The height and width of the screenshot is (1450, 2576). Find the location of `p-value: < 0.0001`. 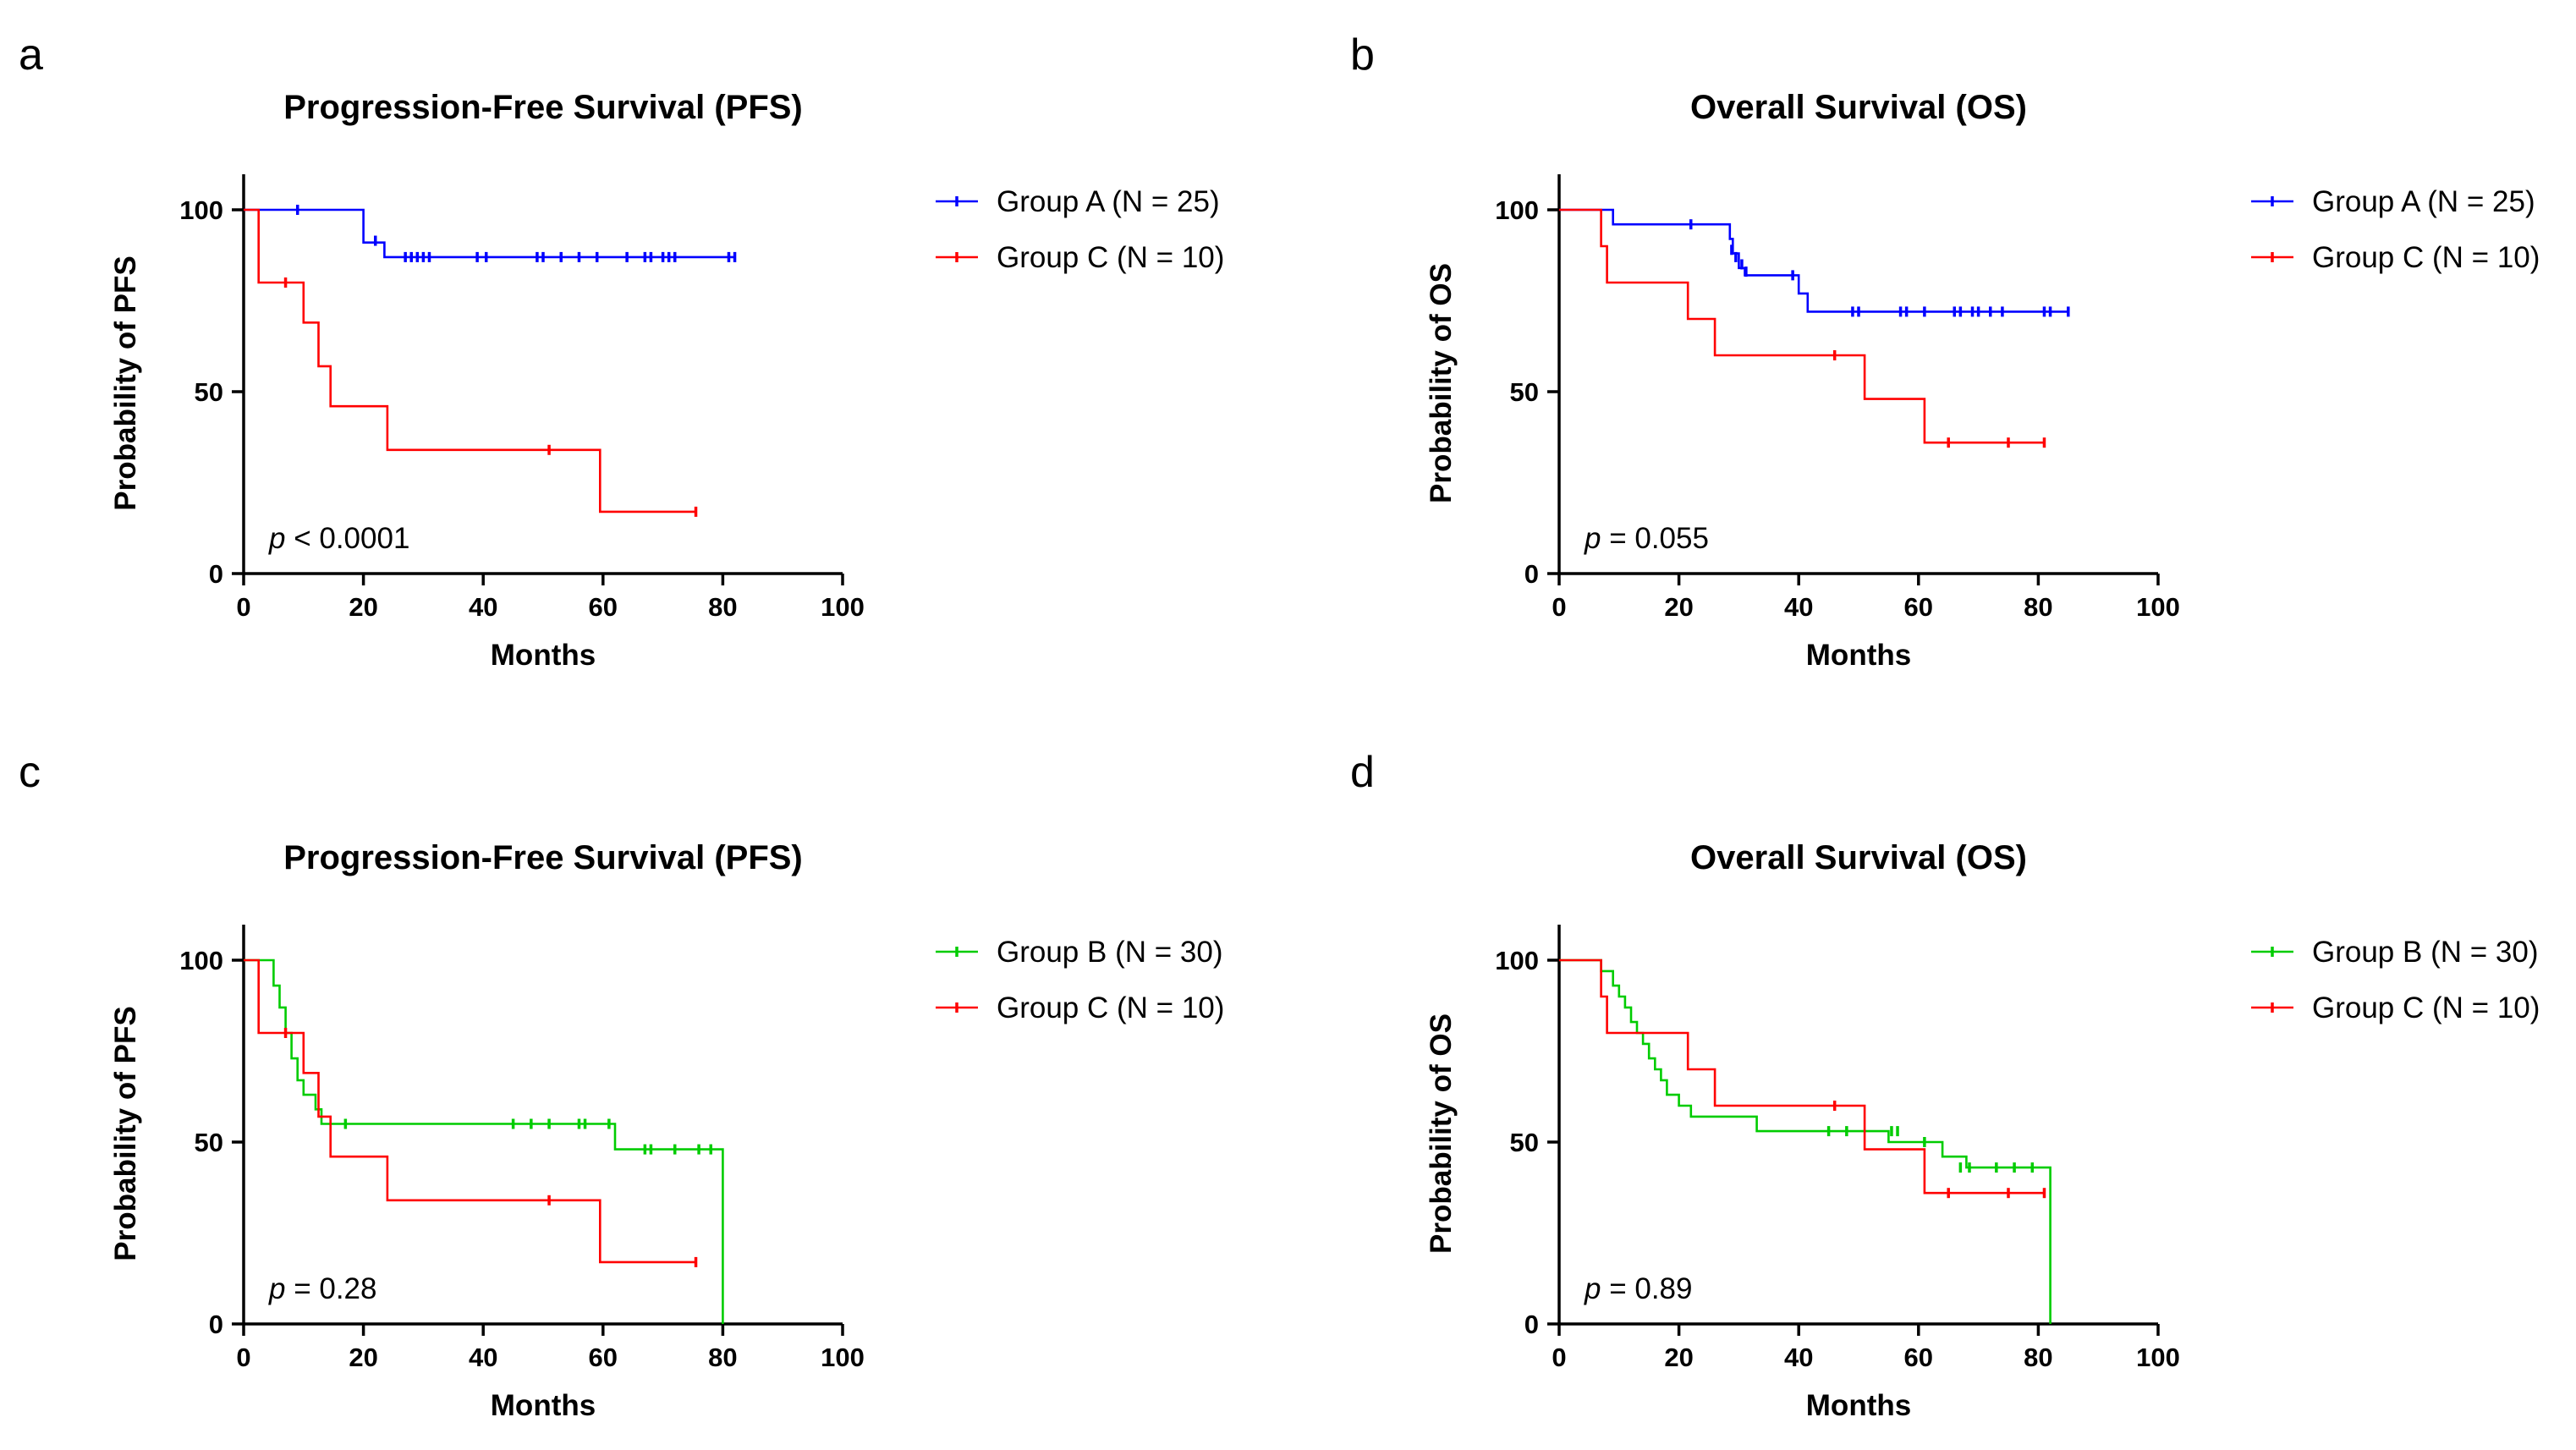

p-value: < 0.0001 is located at coordinates (347, 538).